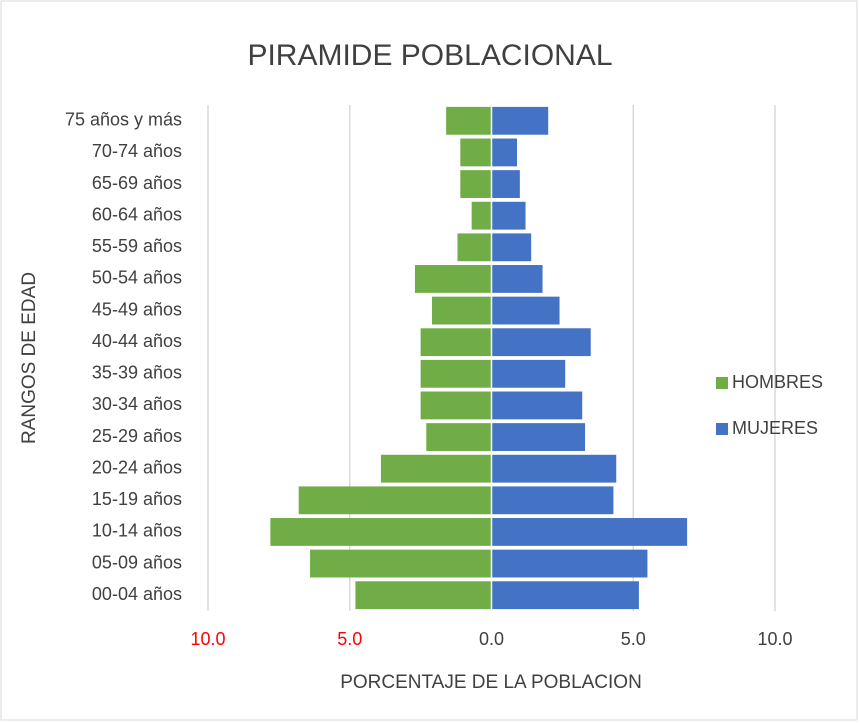  I want to click on y-axis-label: RANGOS DE EDAD, so click(29, 358).